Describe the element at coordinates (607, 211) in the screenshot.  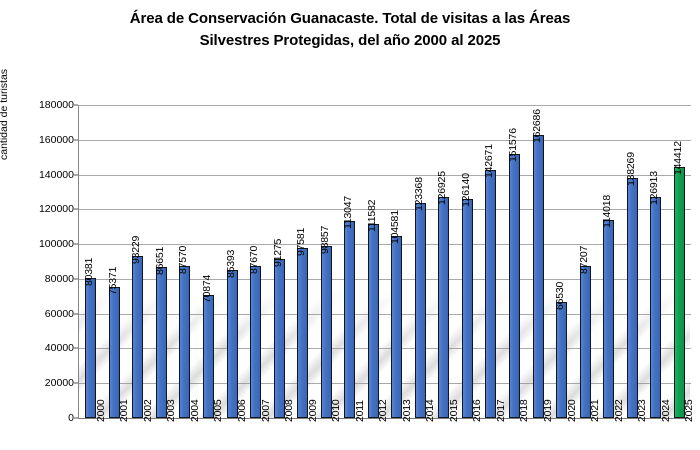
I see `bar-value-label: 114018` at that location.